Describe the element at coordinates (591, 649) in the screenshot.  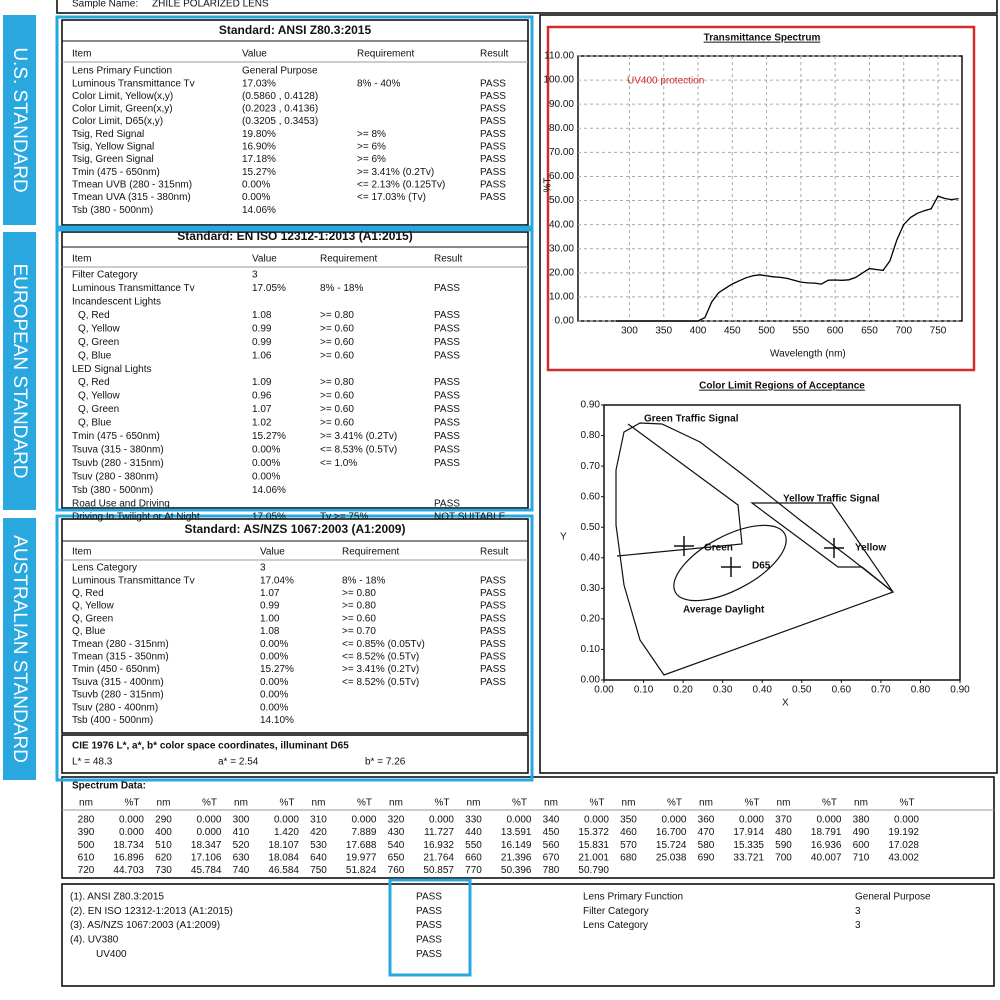
I see `y-tick-label: 0.10` at that location.